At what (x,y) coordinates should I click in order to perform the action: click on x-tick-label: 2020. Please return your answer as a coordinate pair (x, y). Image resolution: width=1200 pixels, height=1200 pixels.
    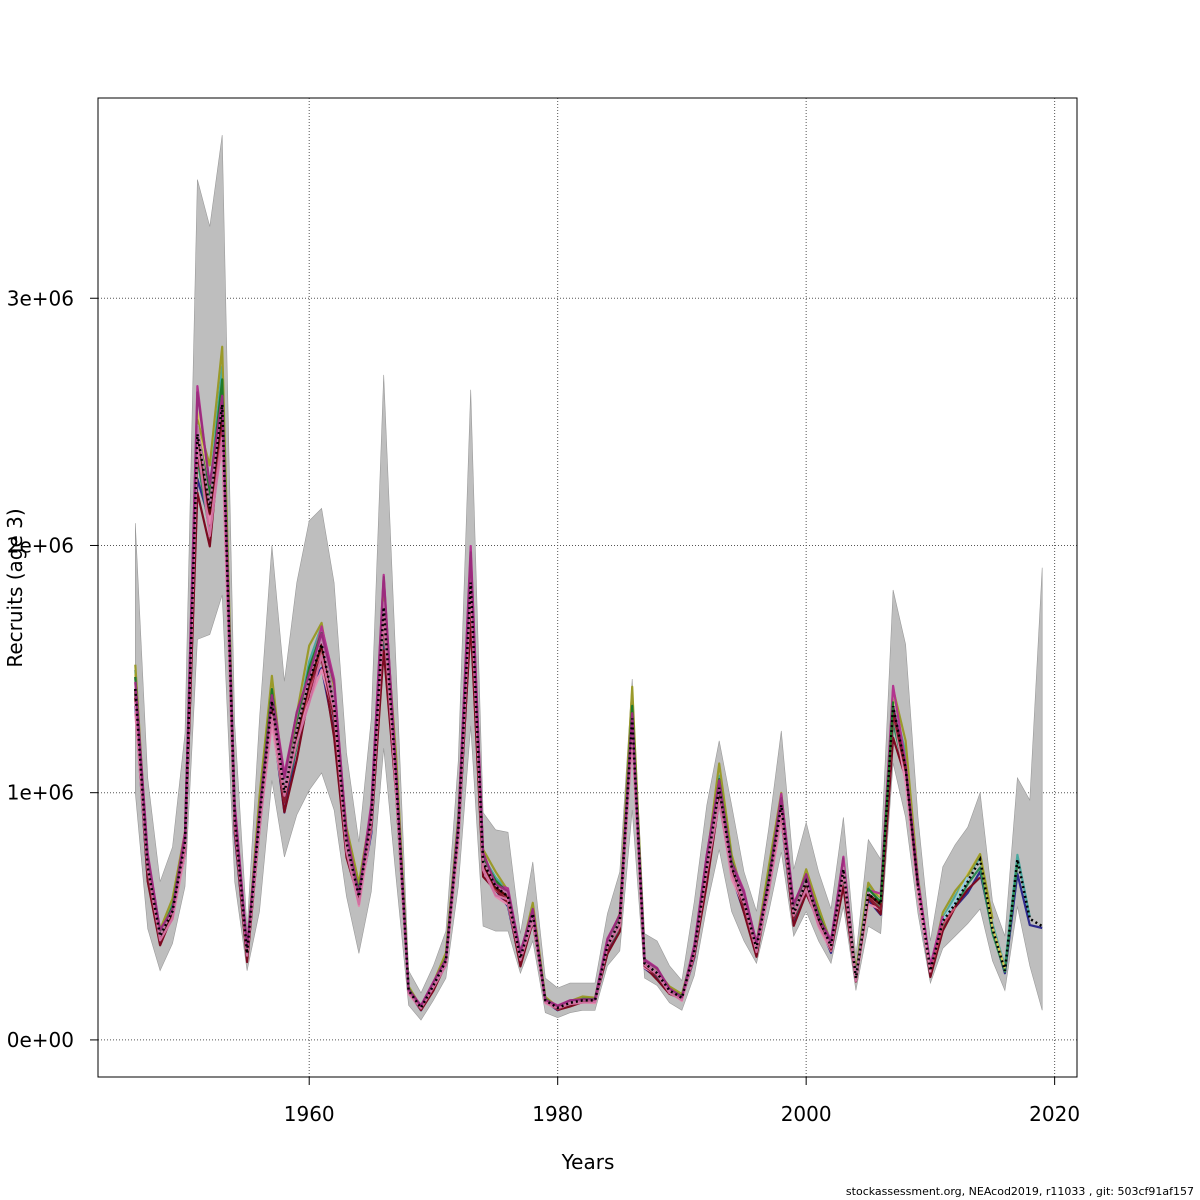
    Looking at the image, I should click on (1054, 1114).